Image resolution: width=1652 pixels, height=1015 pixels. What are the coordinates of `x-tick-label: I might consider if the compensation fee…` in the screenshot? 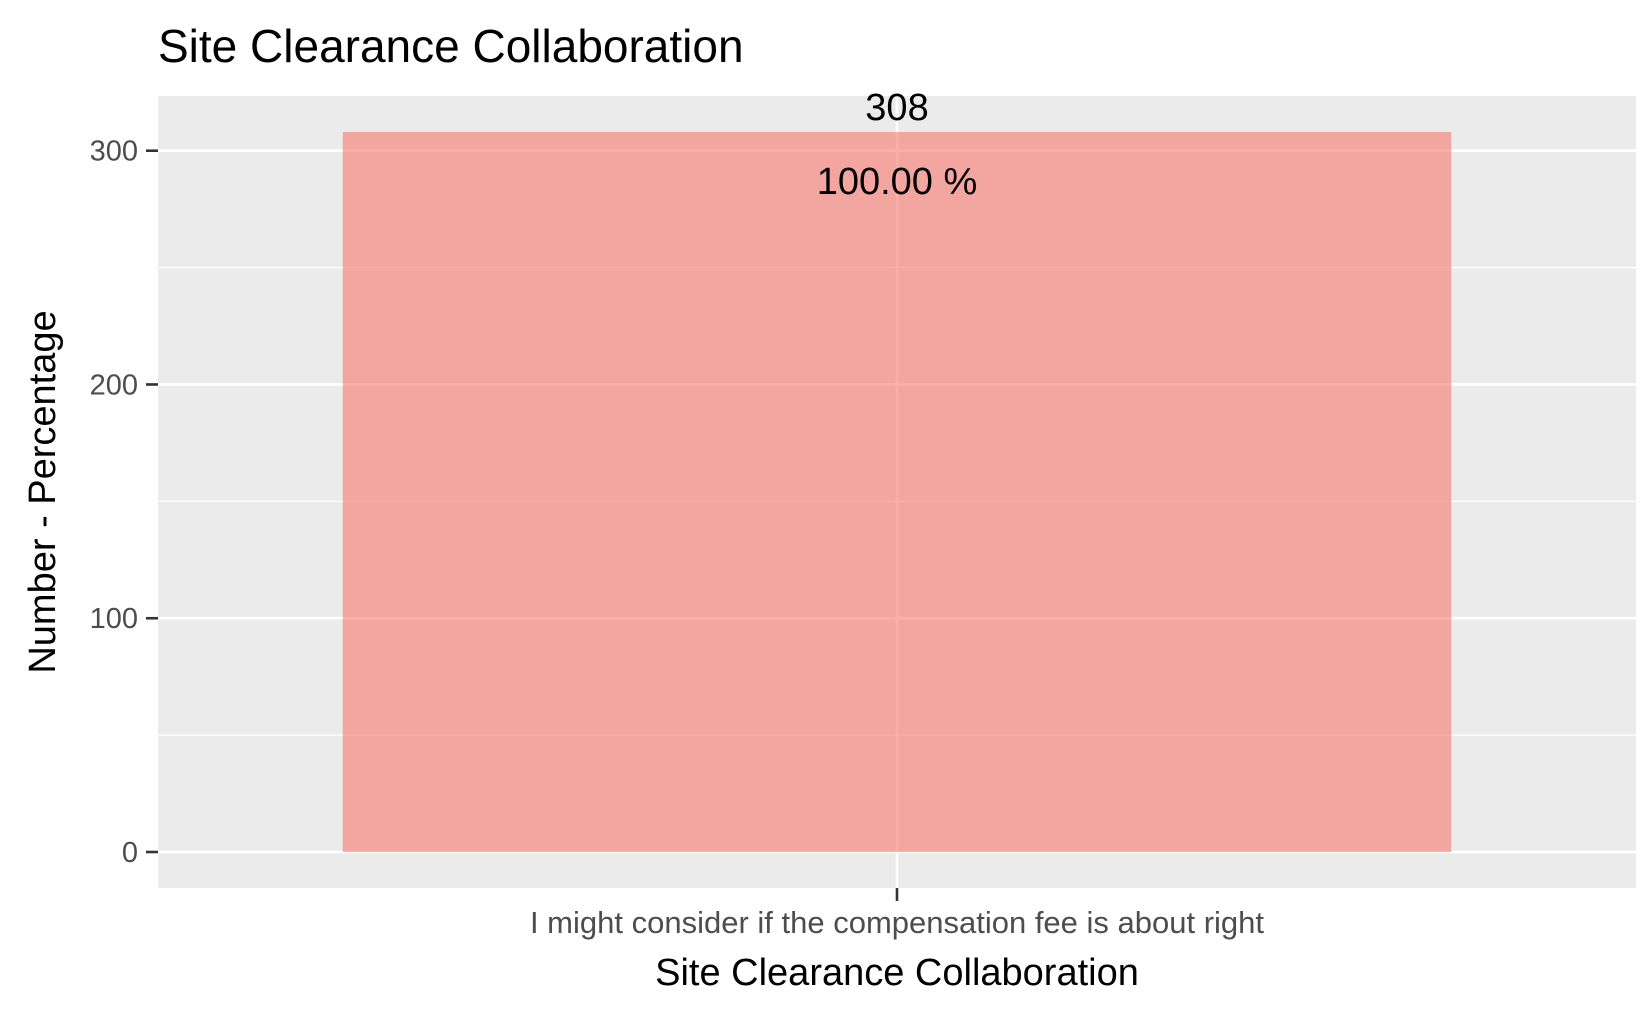 It's located at (897, 922).